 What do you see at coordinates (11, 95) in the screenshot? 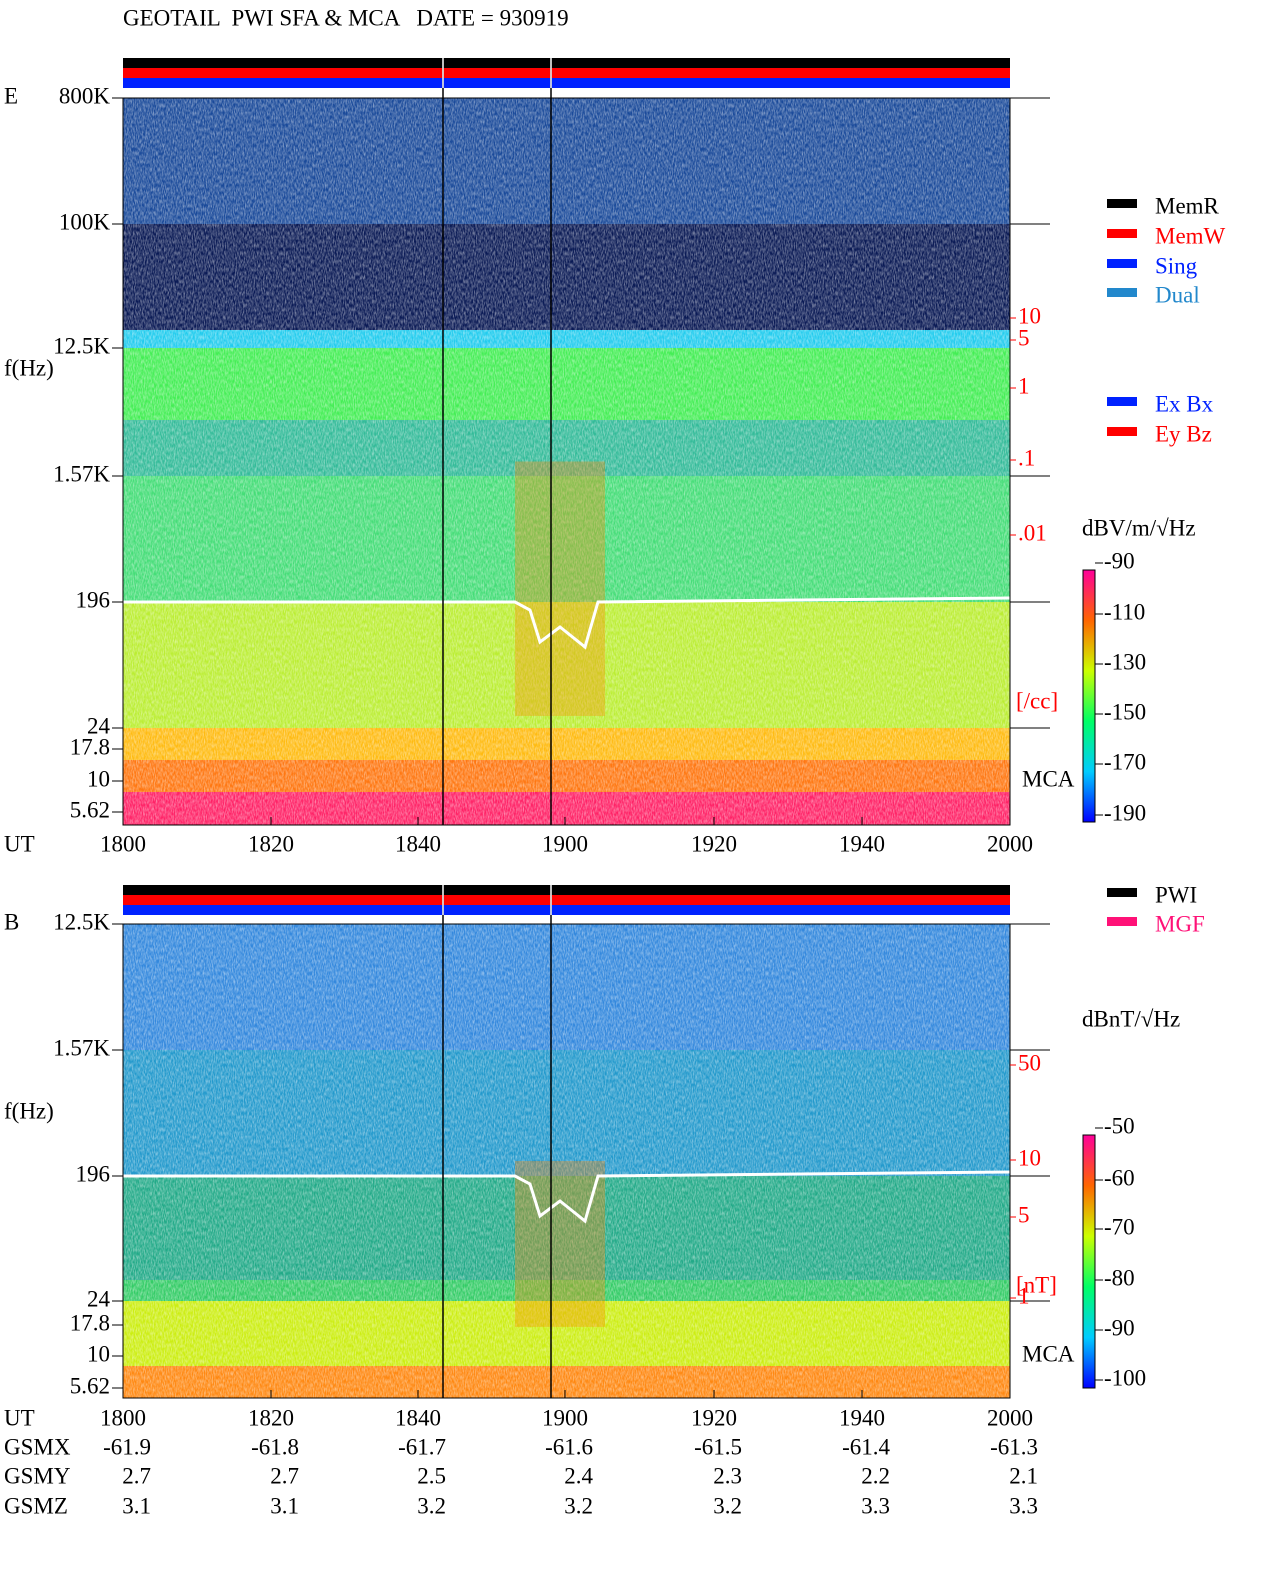
I see `component-label: E` at bounding box center [11, 95].